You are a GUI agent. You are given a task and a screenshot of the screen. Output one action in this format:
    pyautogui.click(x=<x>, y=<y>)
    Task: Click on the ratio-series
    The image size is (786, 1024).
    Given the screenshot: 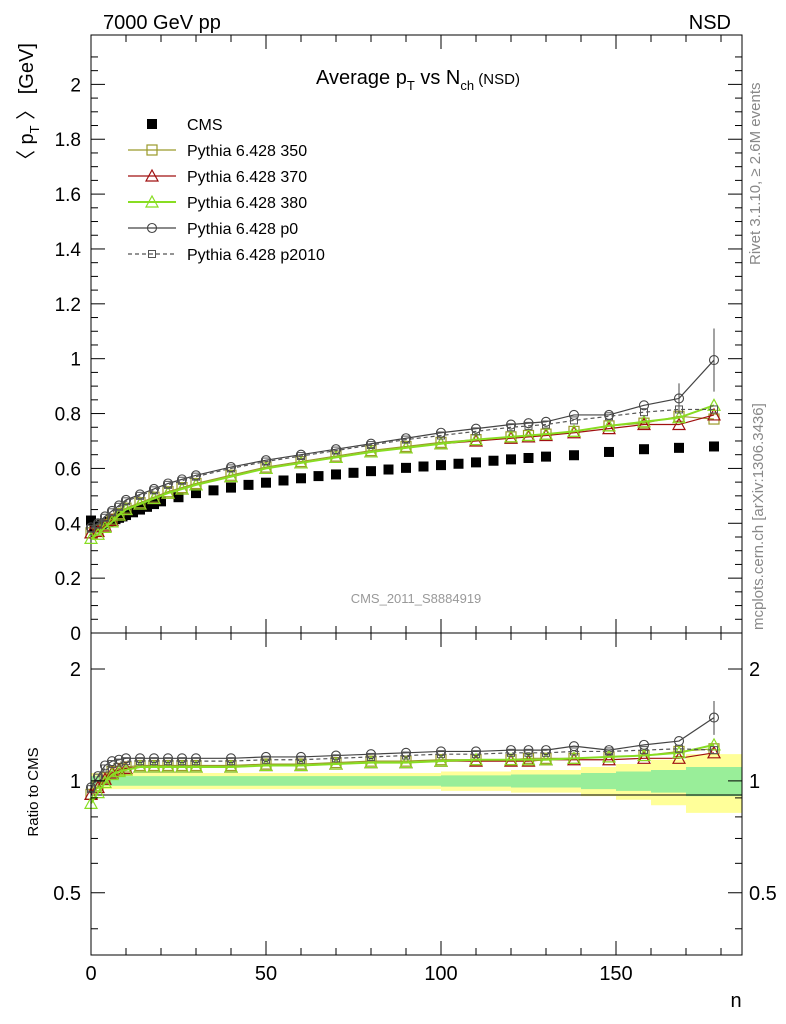 What is the action you would take?
    pyautogui.click(x=402, y=755)
    